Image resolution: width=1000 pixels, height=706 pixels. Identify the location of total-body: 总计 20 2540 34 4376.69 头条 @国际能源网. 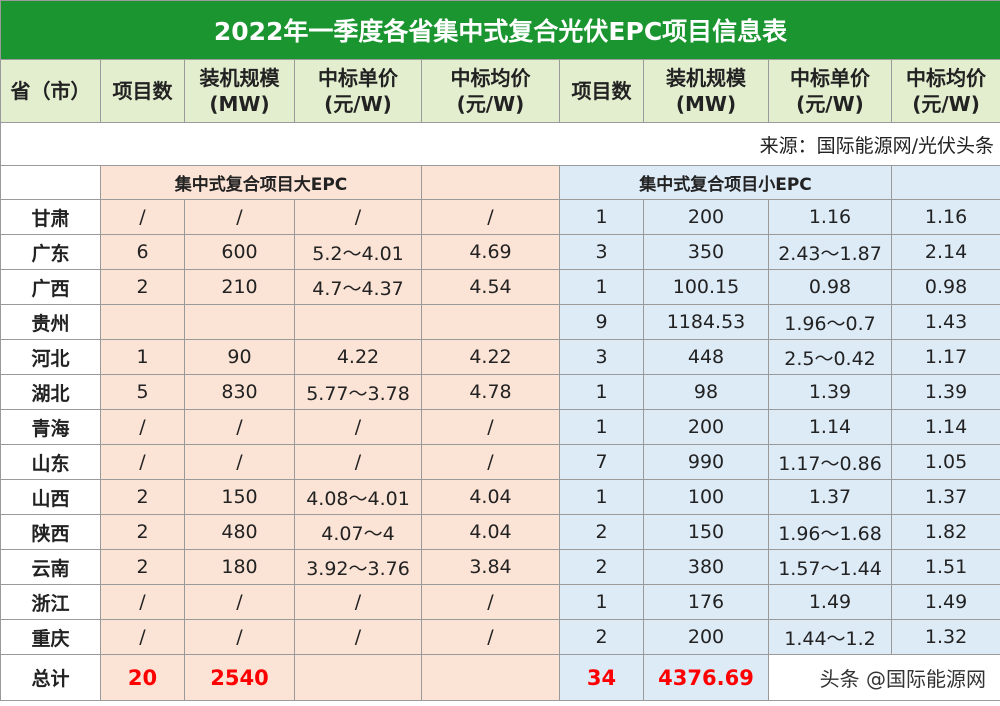
(500, 677).